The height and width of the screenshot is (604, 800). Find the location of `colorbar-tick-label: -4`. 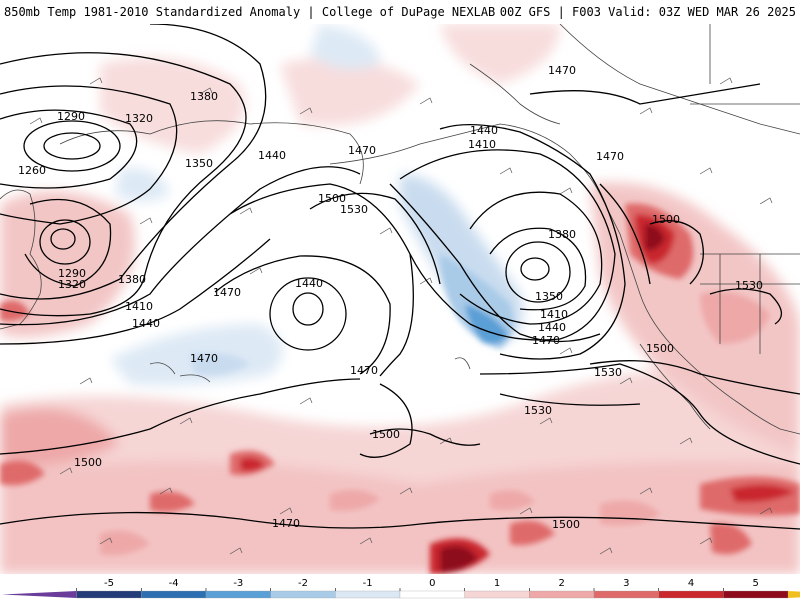

colorbar-tick-label: -4 is located at coordinates (174, 583).